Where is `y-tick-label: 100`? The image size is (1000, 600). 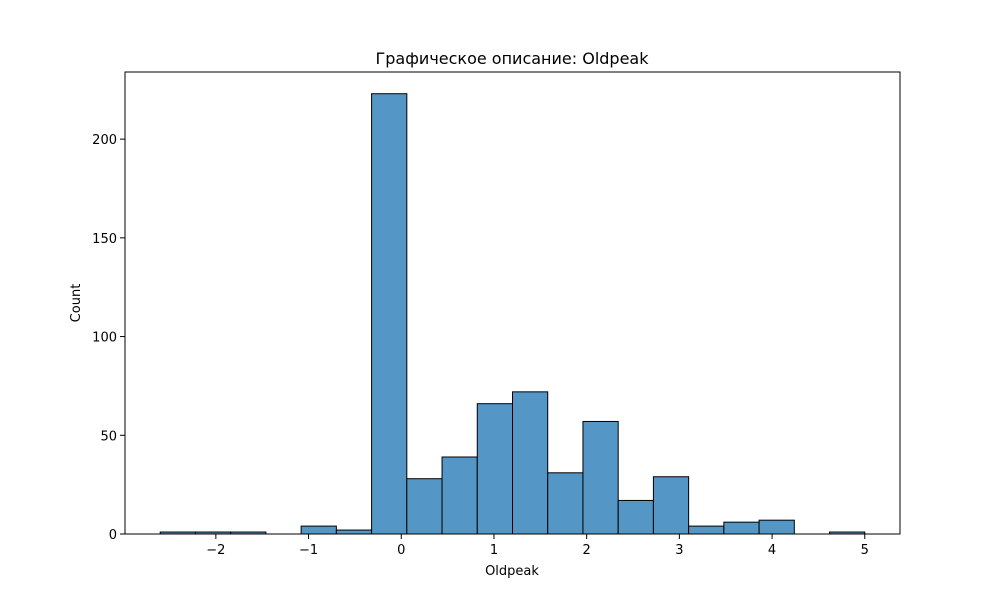 y-tick-label: 100 is located at coordinates (104, 338).